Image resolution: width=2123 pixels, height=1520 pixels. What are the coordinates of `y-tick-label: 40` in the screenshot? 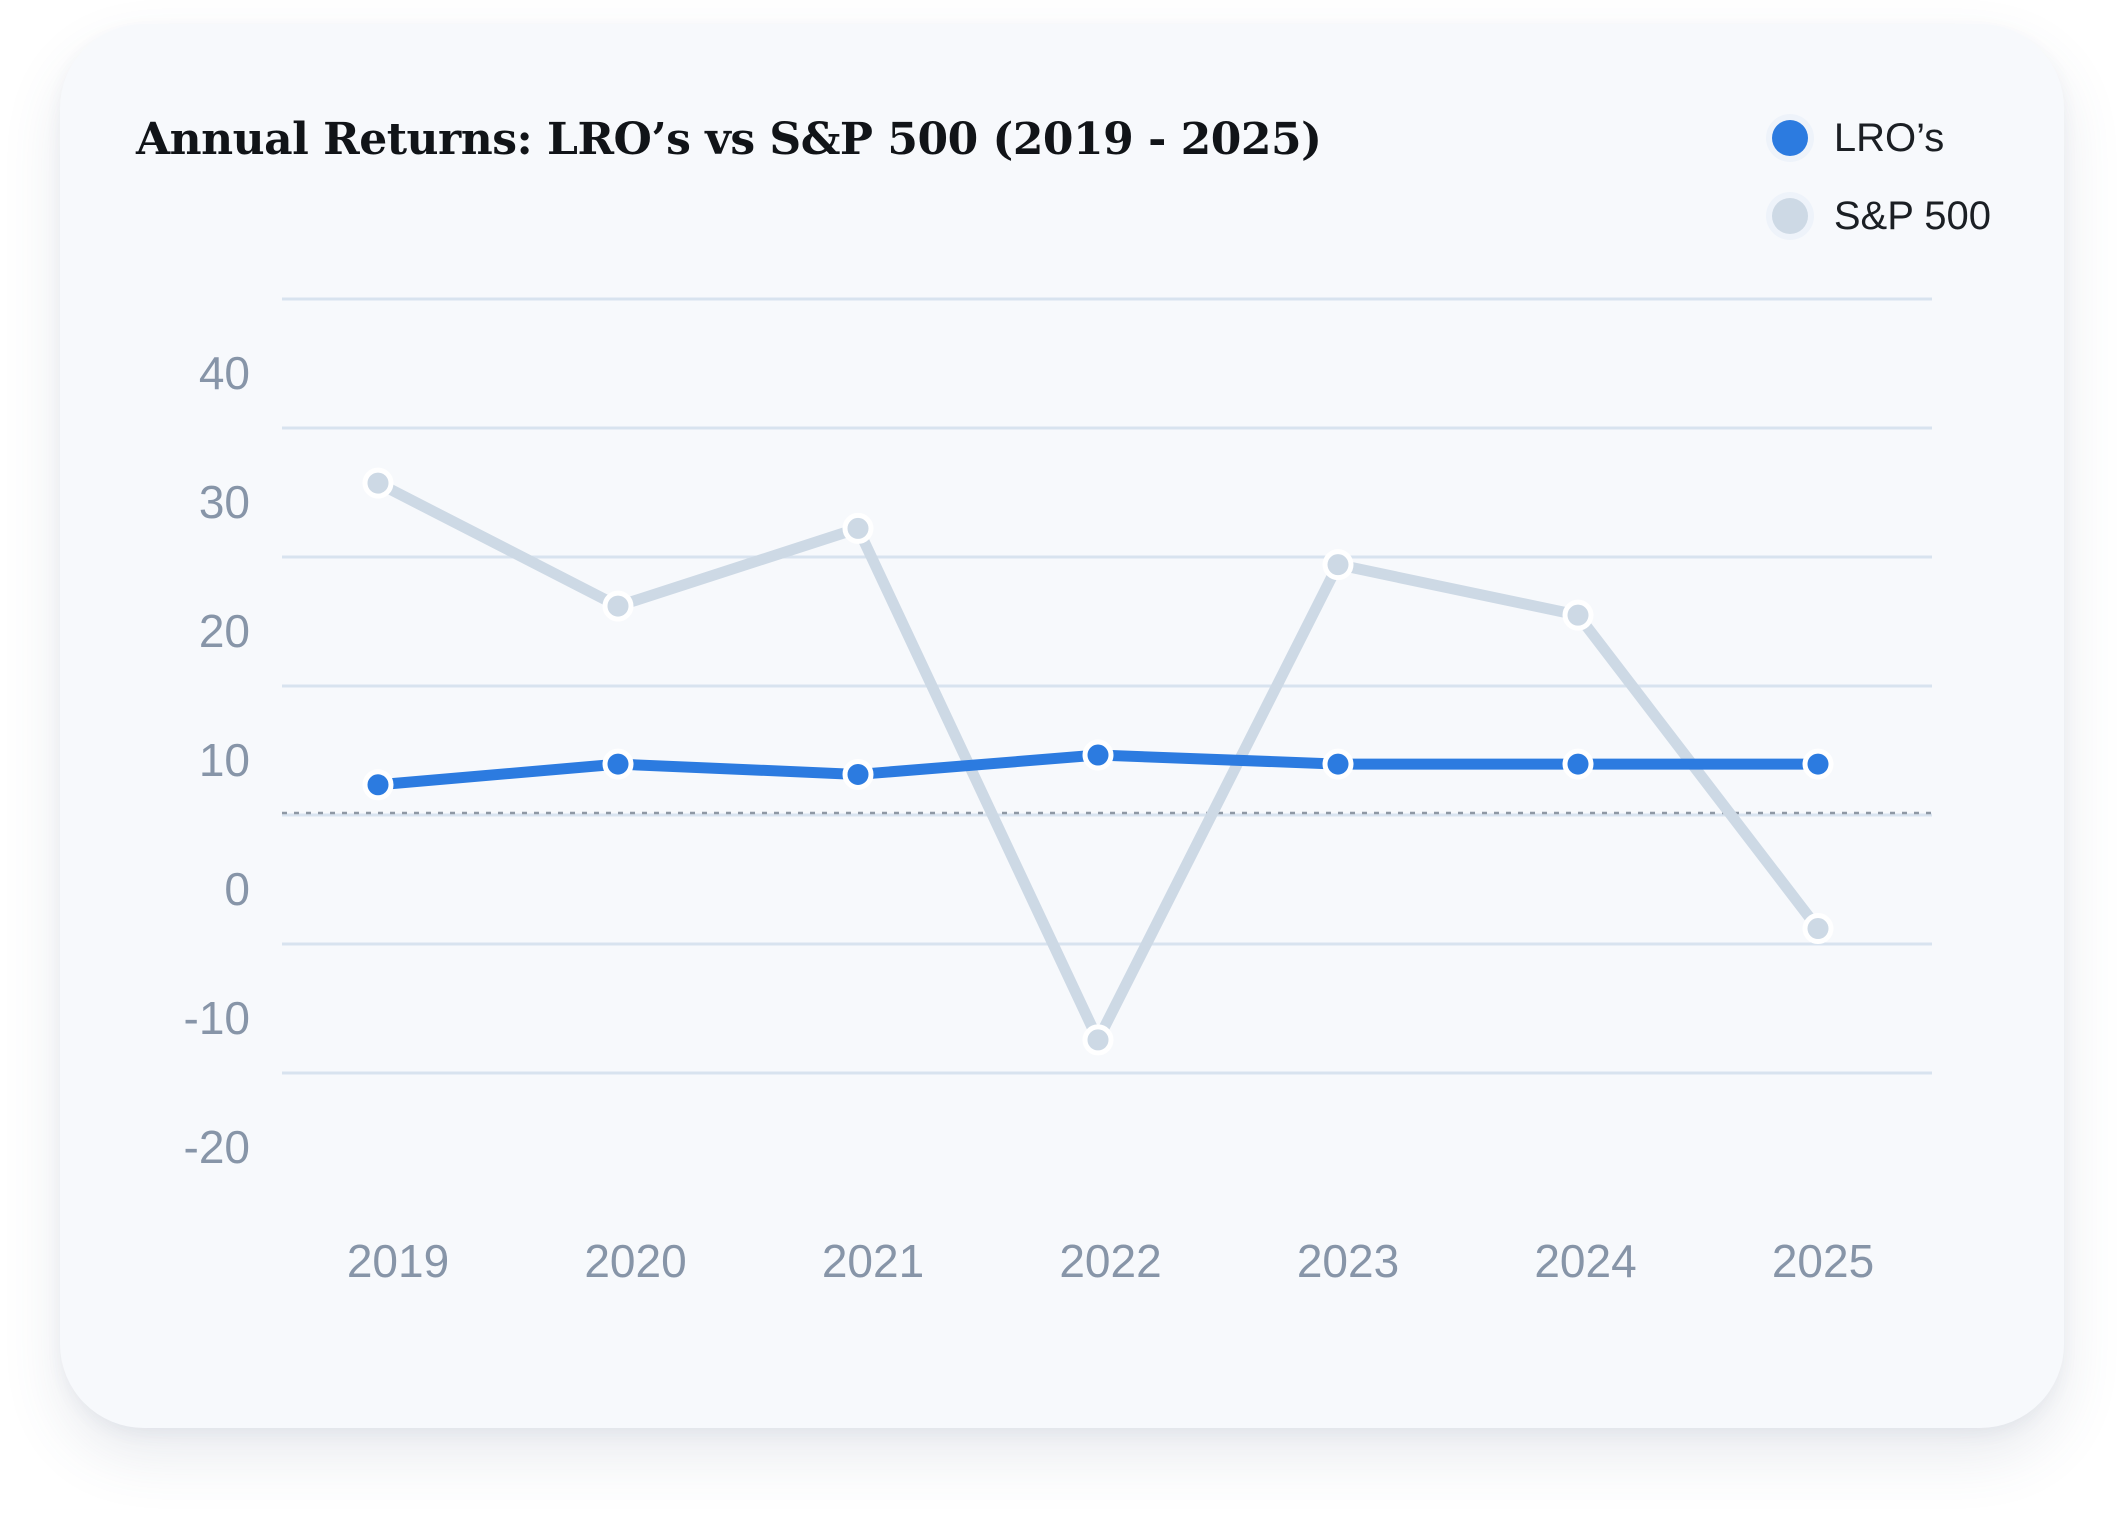 It's located at (224, 373).